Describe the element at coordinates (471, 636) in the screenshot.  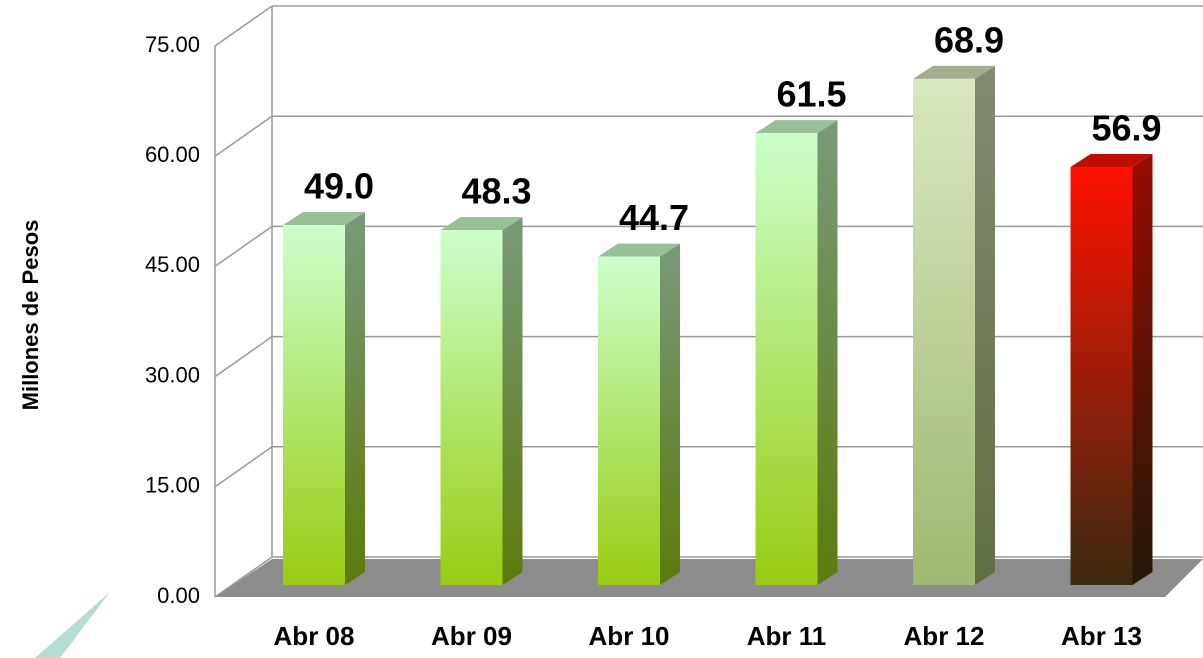
I see `x-tick-label: Abr 09` at that location.